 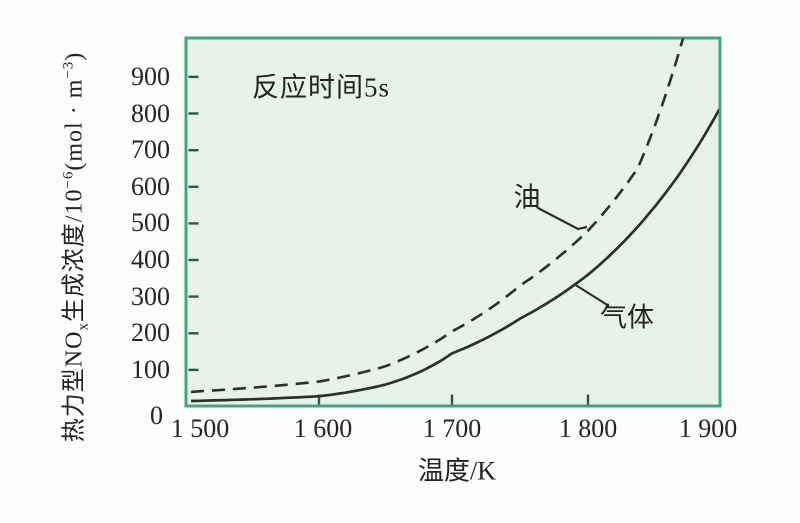 I want to click on y-tick-label-600: 600, so click(x=150, y=186).